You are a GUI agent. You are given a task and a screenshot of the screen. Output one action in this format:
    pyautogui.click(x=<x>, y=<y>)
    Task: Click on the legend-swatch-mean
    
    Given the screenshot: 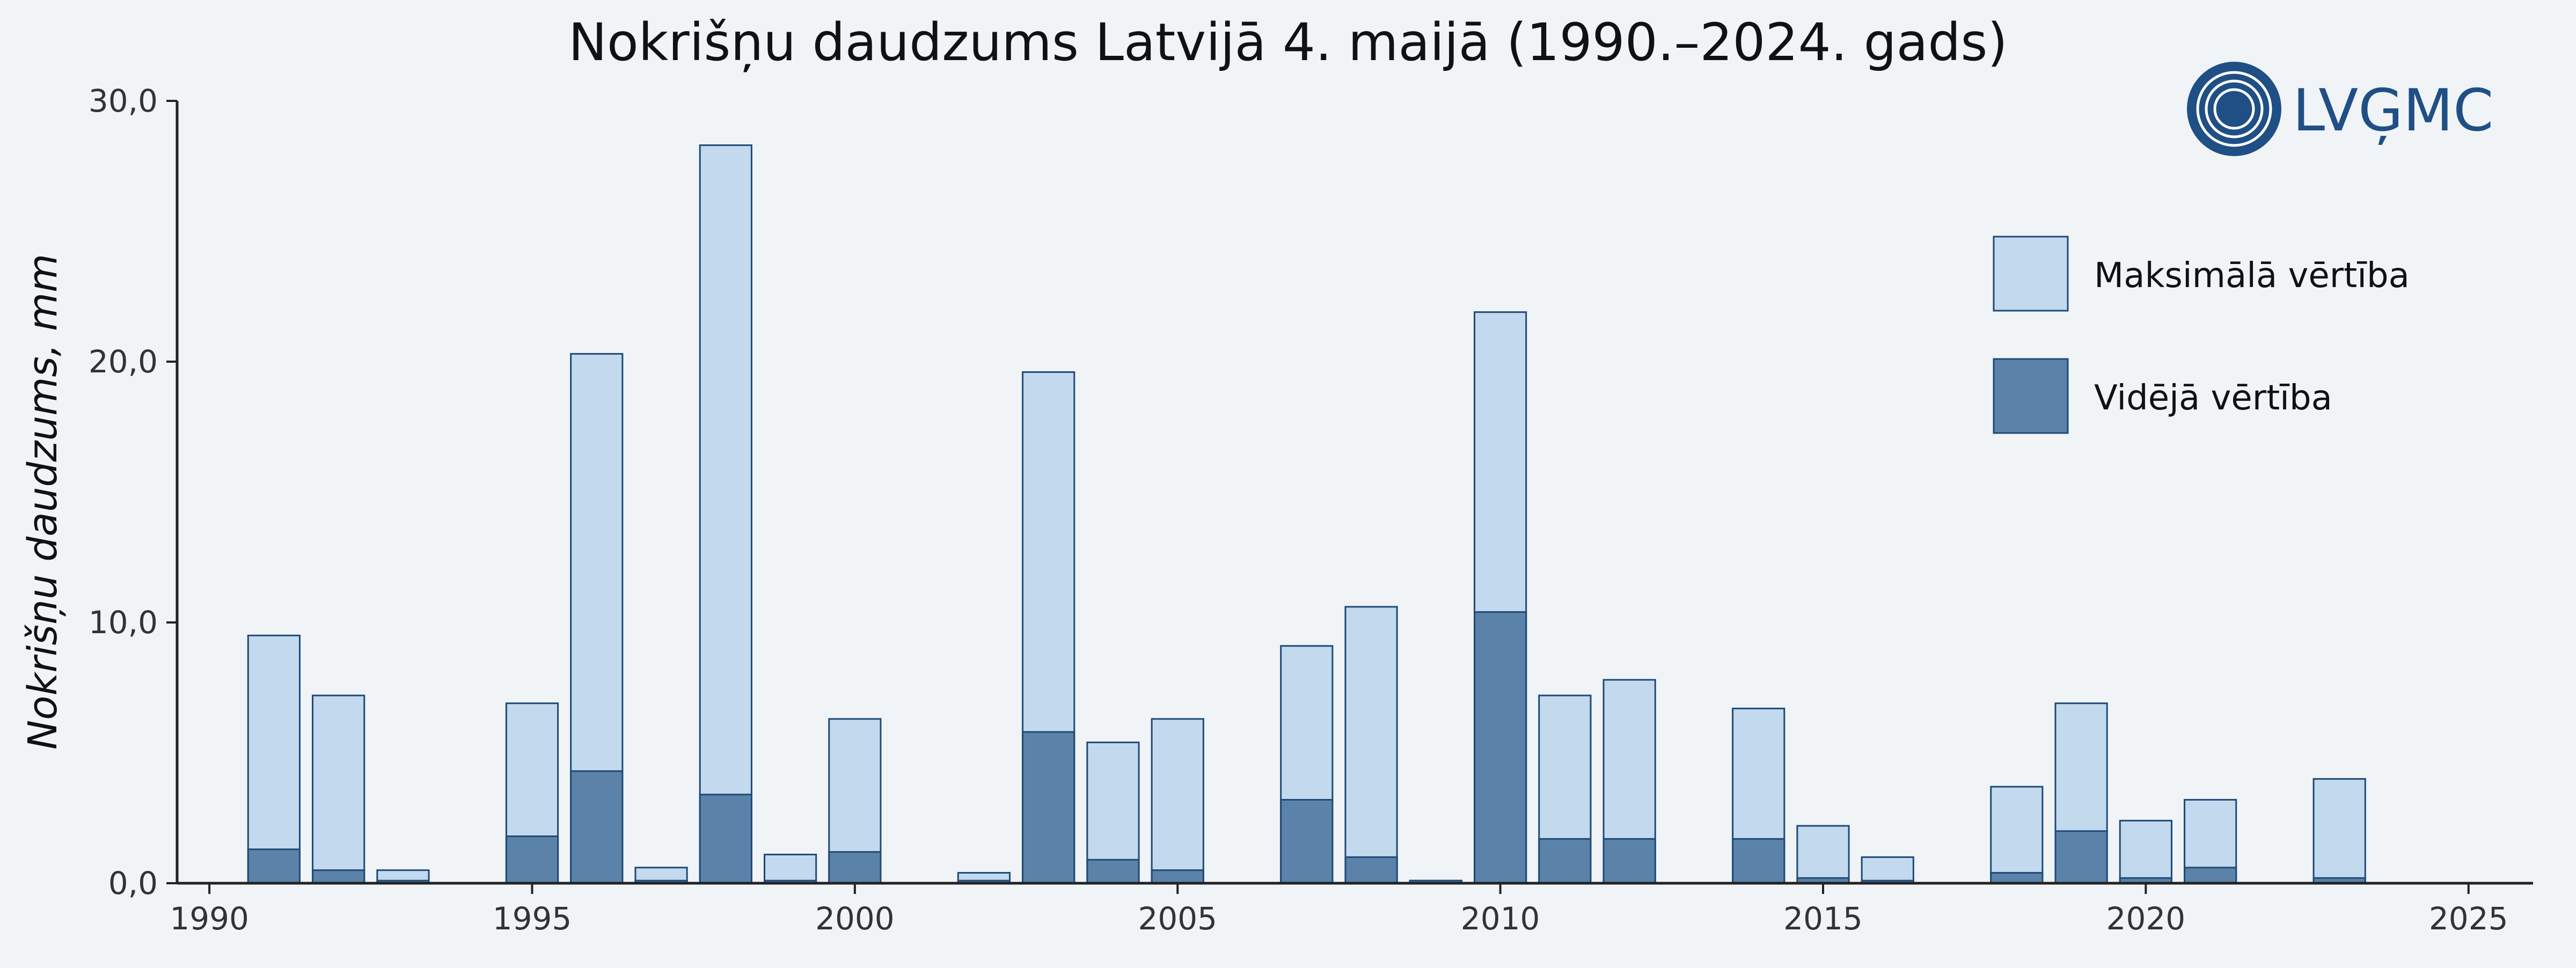 What is the action you would take?
    pyautogui.click(x=2031, y=396)
    